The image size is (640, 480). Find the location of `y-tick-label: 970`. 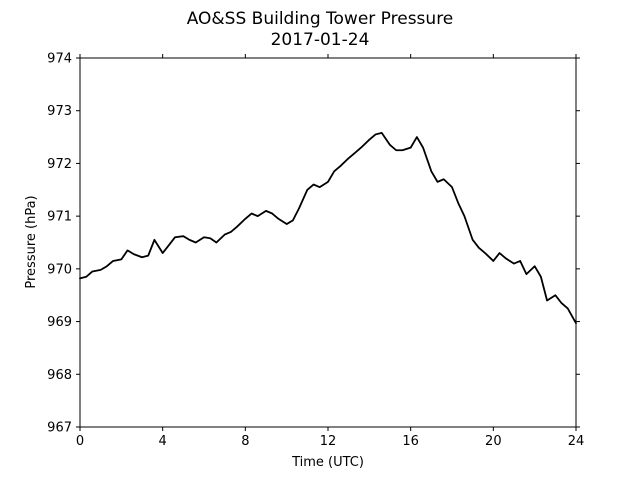

y-tick-label: 970 is located at coordinates (59, 269).